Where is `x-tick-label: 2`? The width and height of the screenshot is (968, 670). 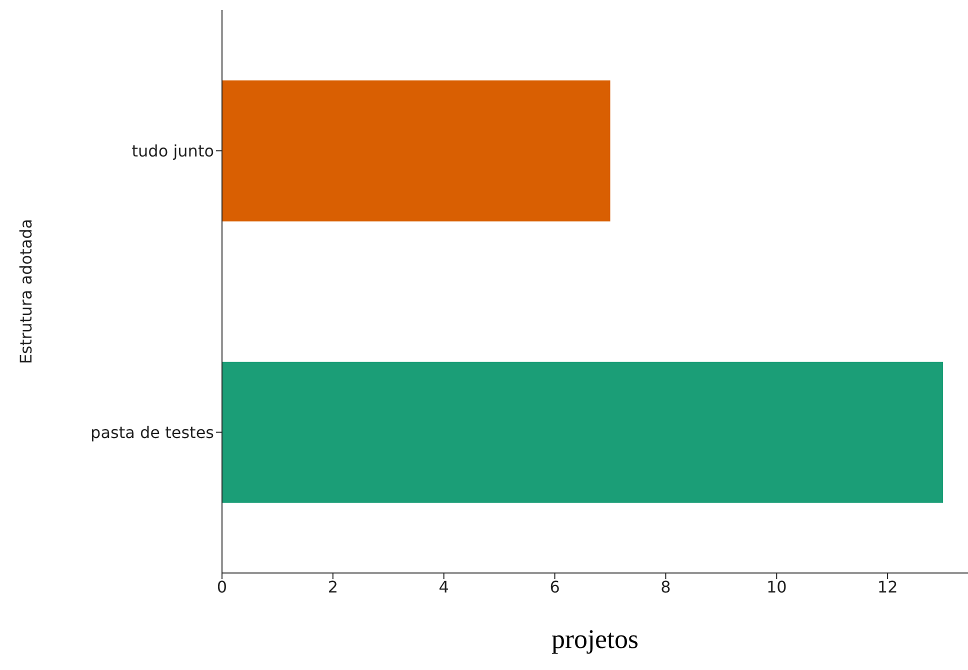
x-tick-label: 2 is located at coordinates (333, 586).